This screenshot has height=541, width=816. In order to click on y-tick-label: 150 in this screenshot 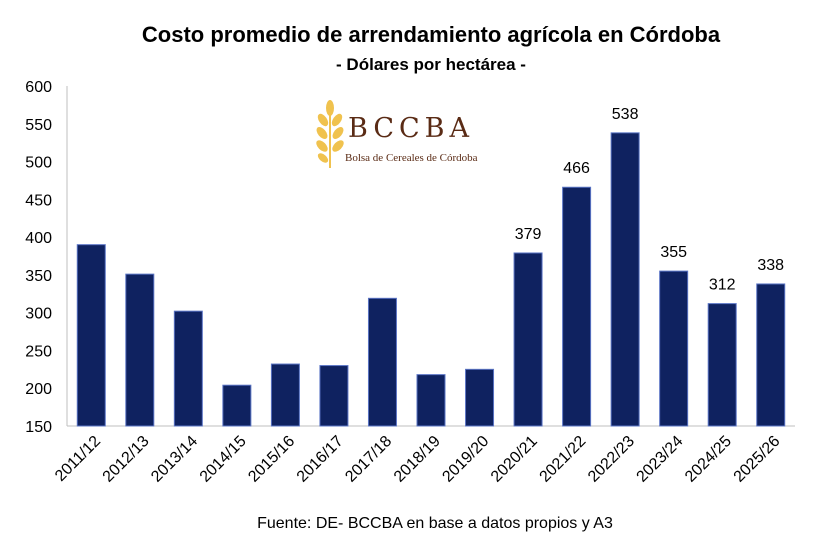, I will do `click(38, 427)`.